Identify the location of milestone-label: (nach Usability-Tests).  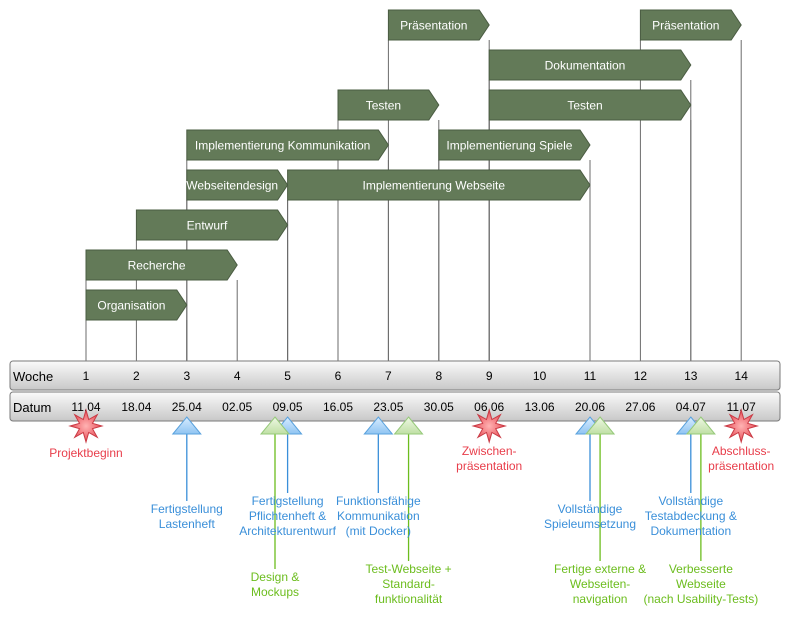
(701, 599).